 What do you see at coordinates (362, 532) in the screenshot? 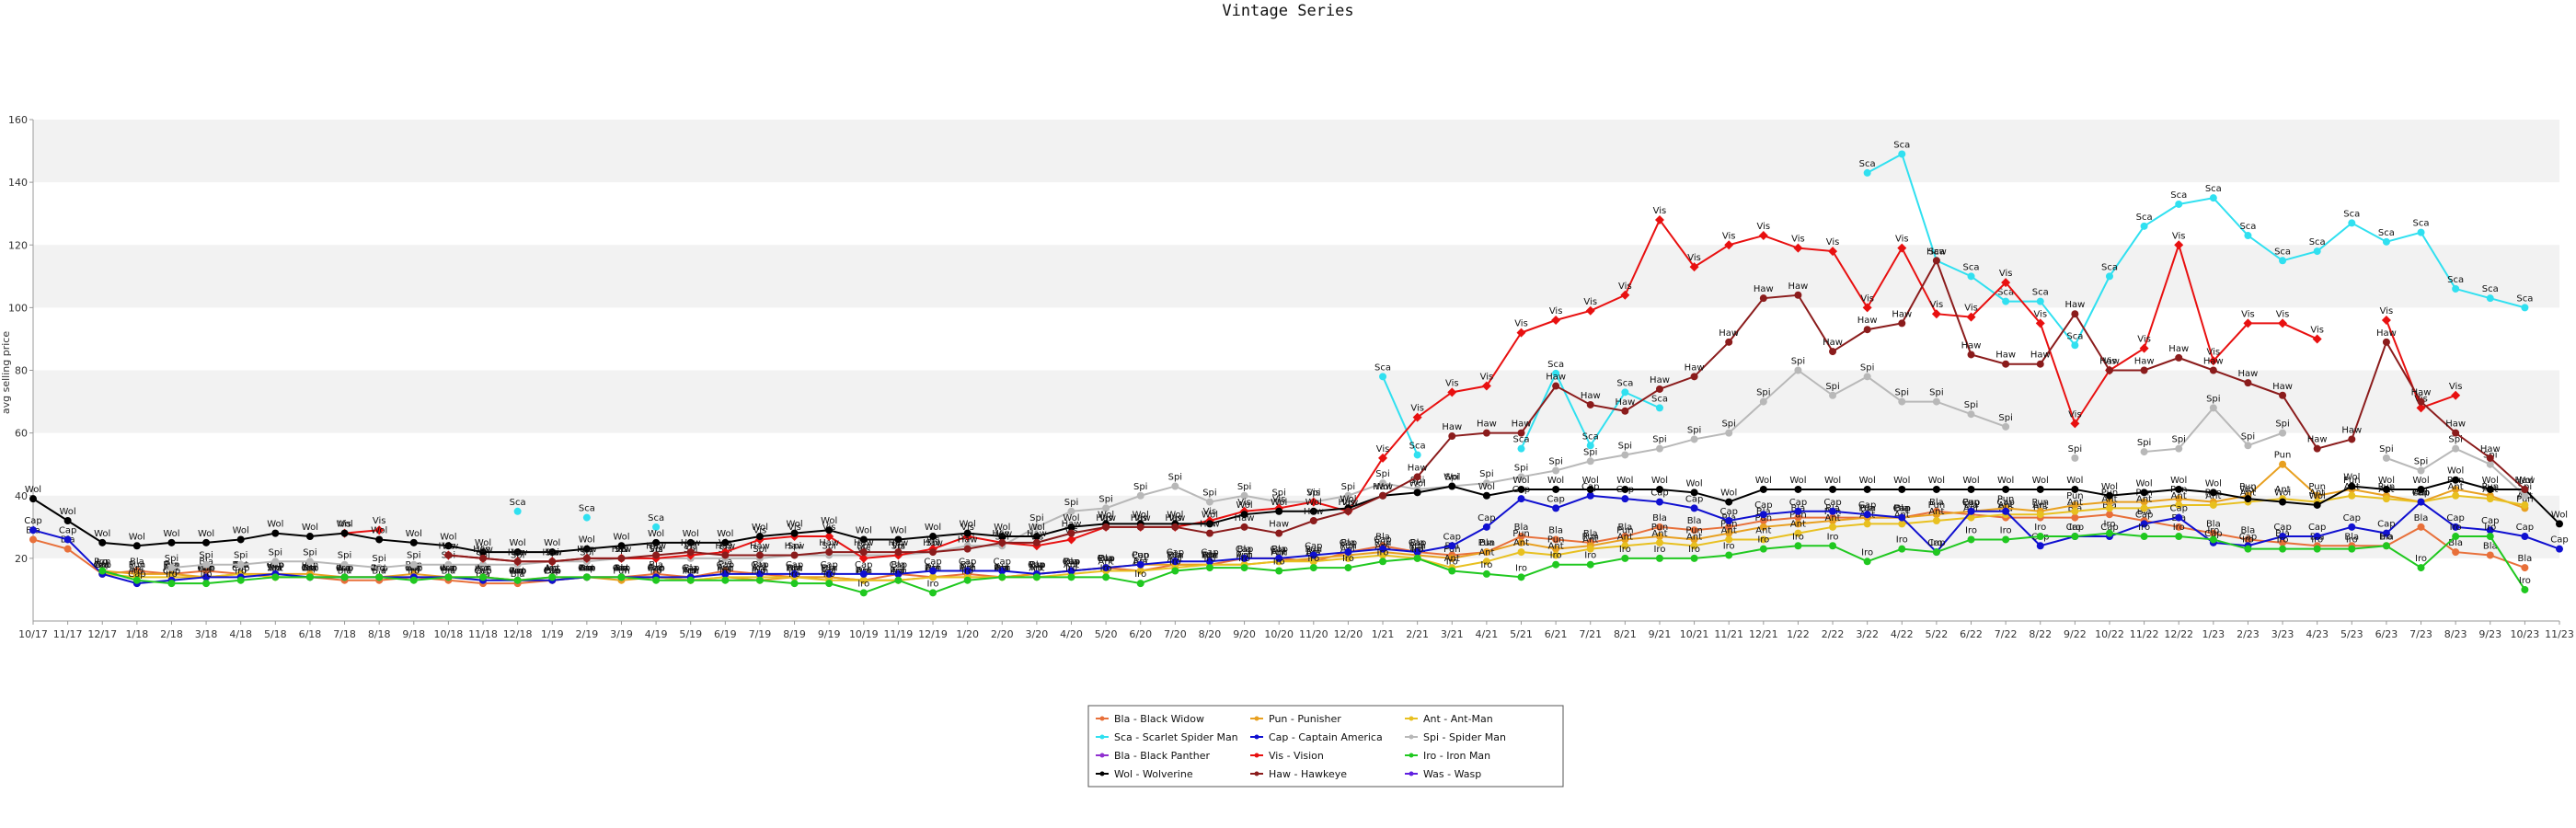
I see `series-line` at bounding box center [362, 532].